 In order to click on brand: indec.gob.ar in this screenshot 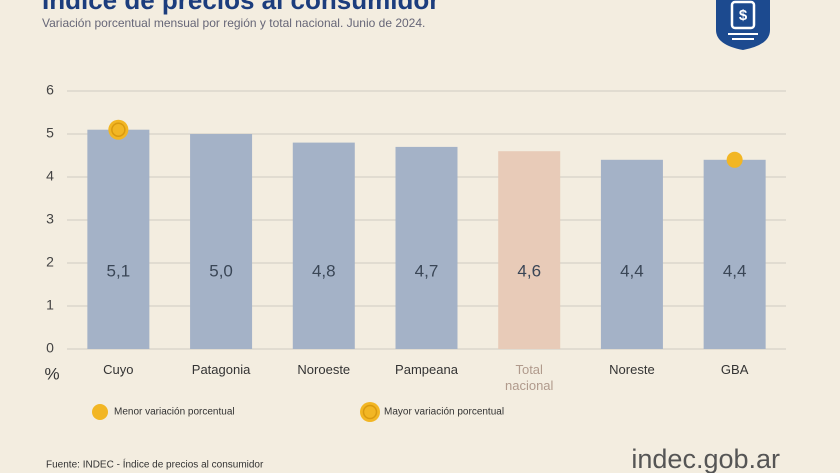, I will do `click(705, 458)`.